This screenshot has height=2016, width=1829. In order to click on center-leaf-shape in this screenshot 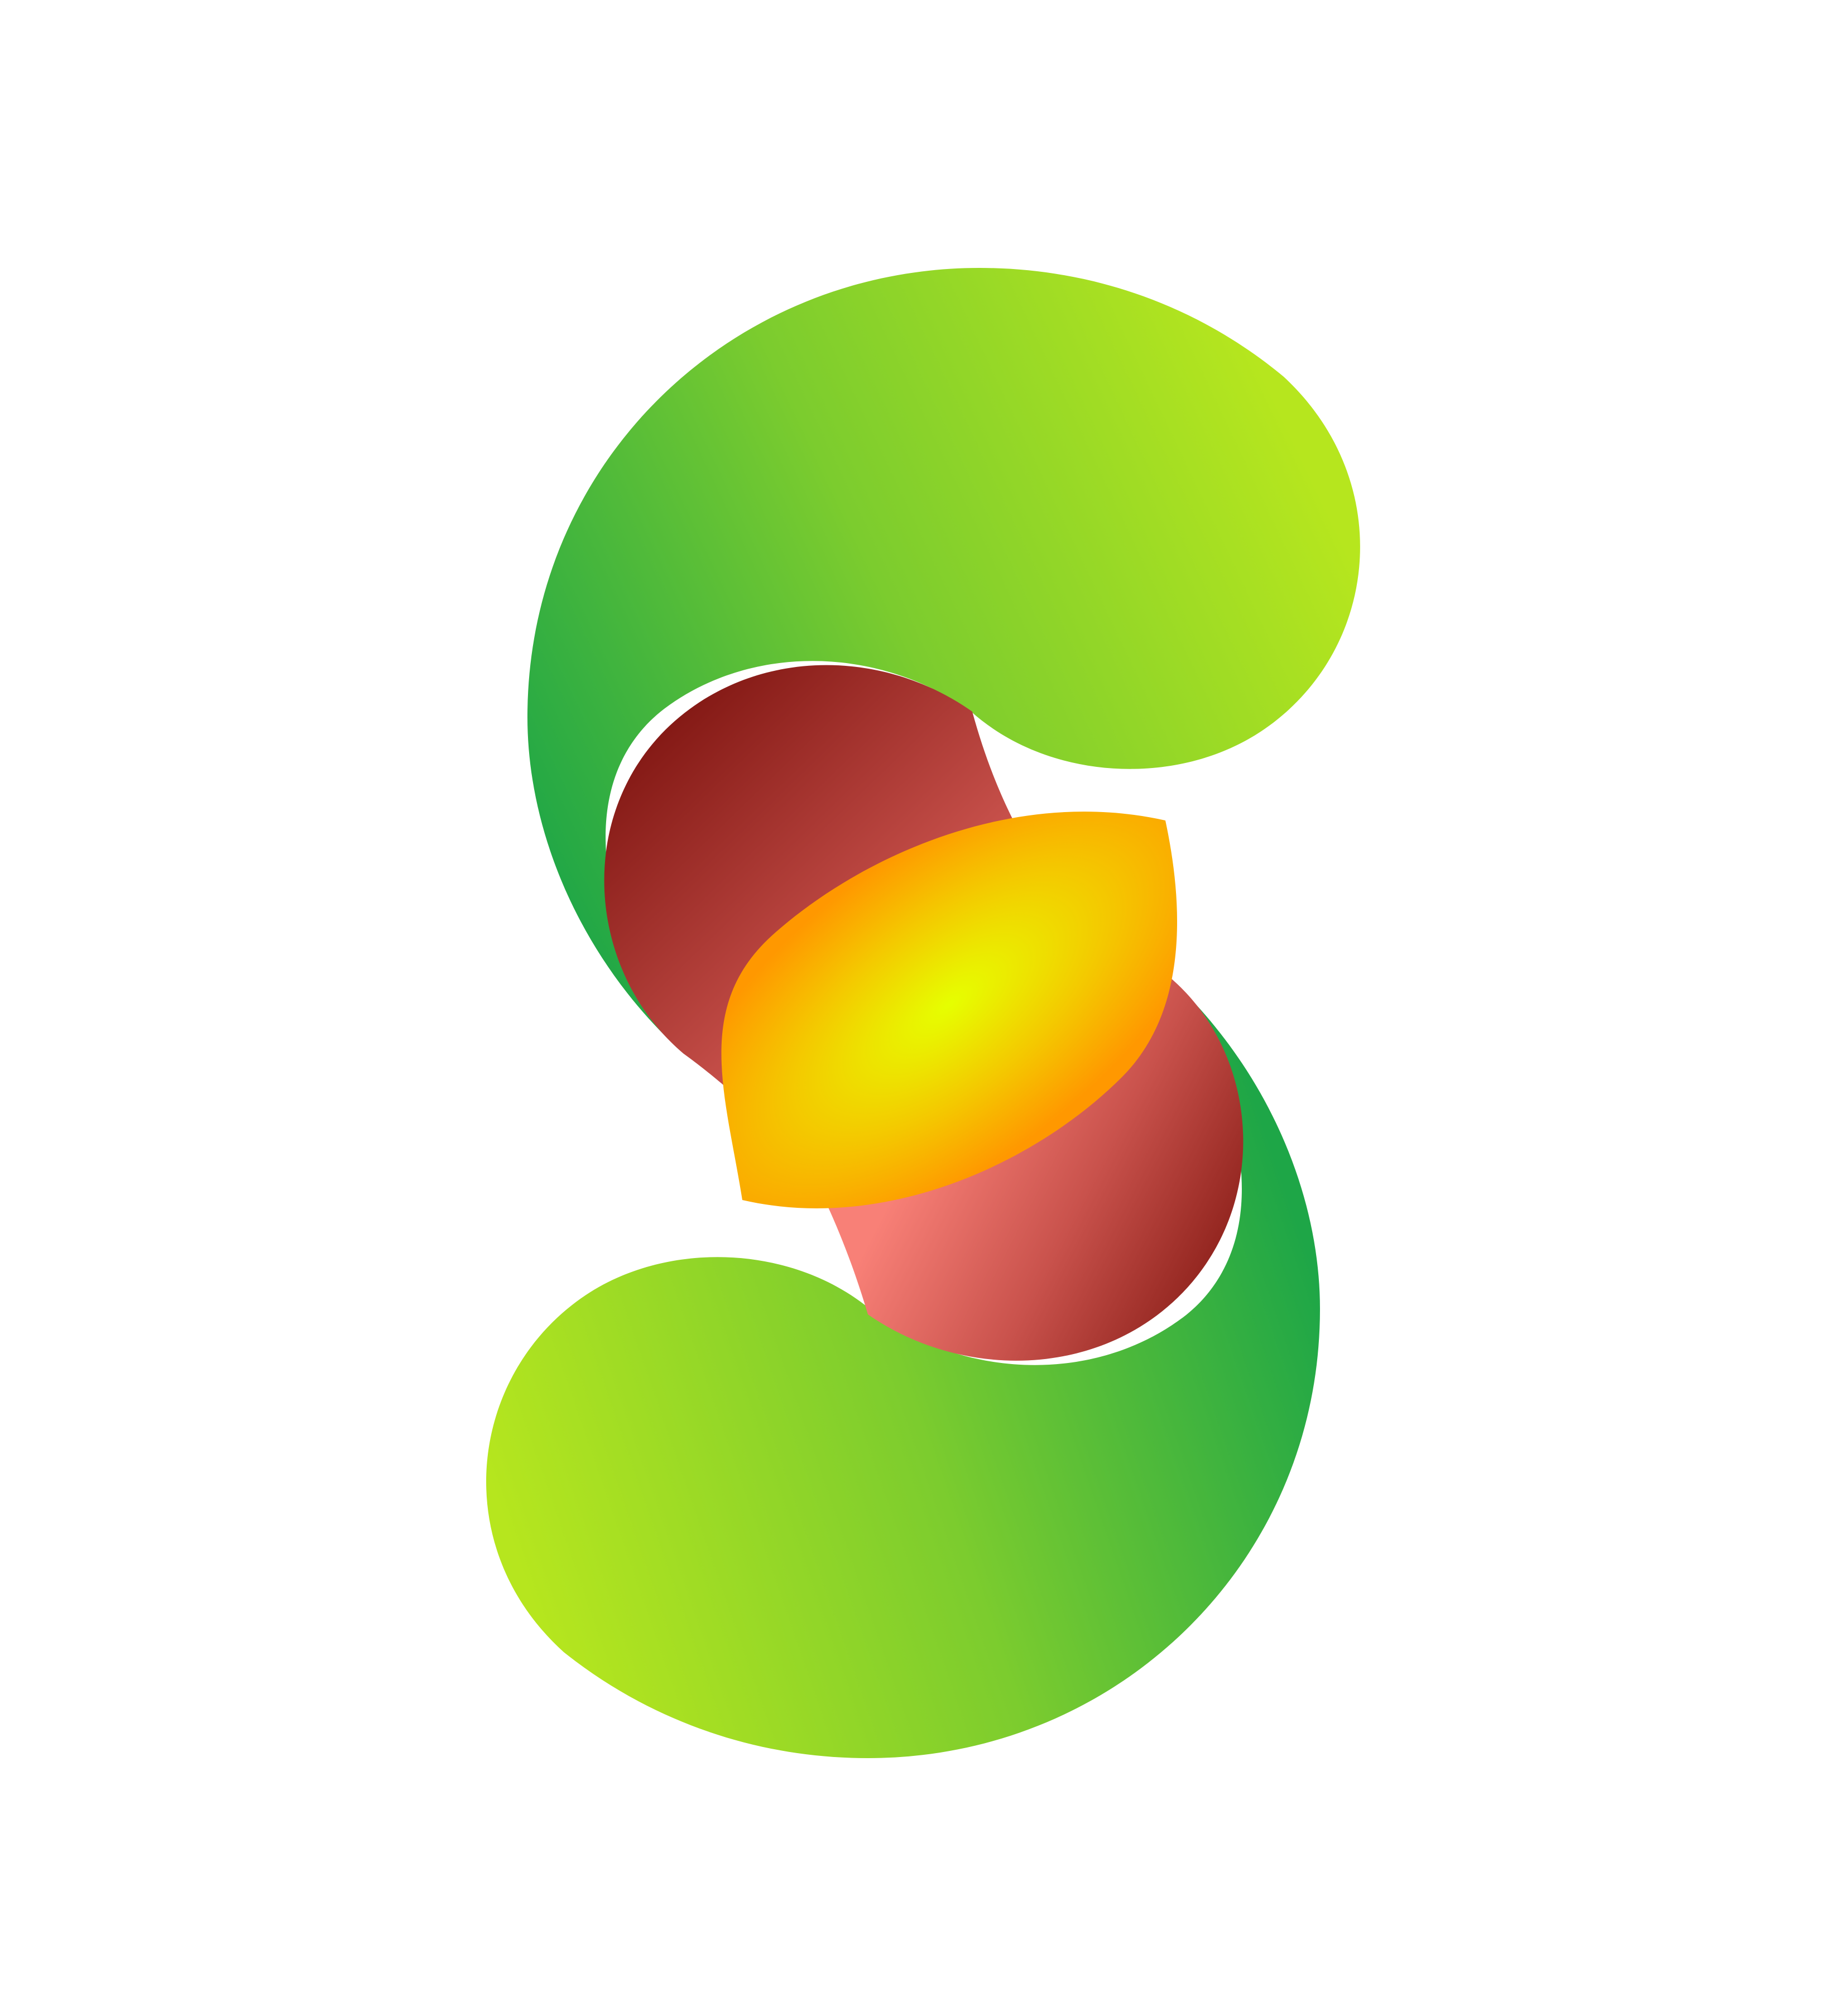, I will do `click(950, 1010)`.